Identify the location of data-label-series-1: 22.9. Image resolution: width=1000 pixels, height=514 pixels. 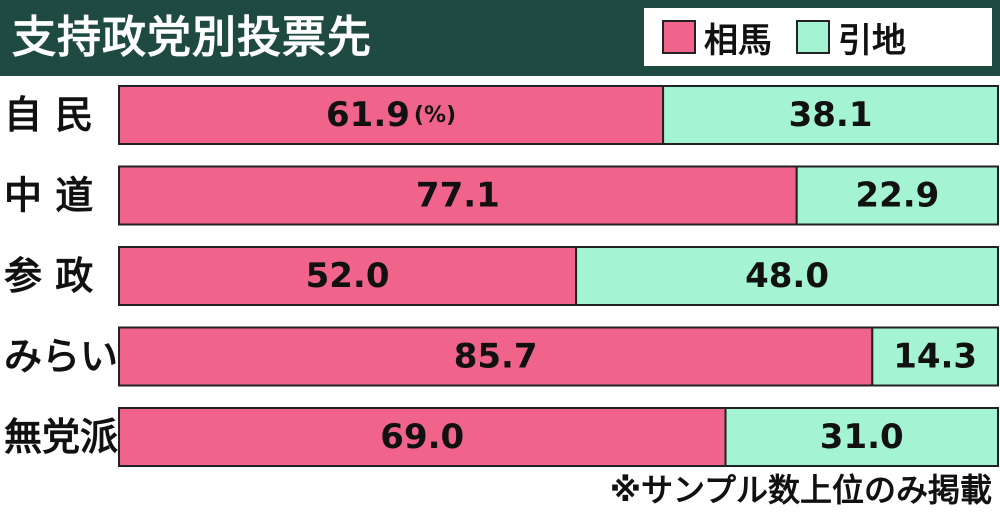
(897, 196).